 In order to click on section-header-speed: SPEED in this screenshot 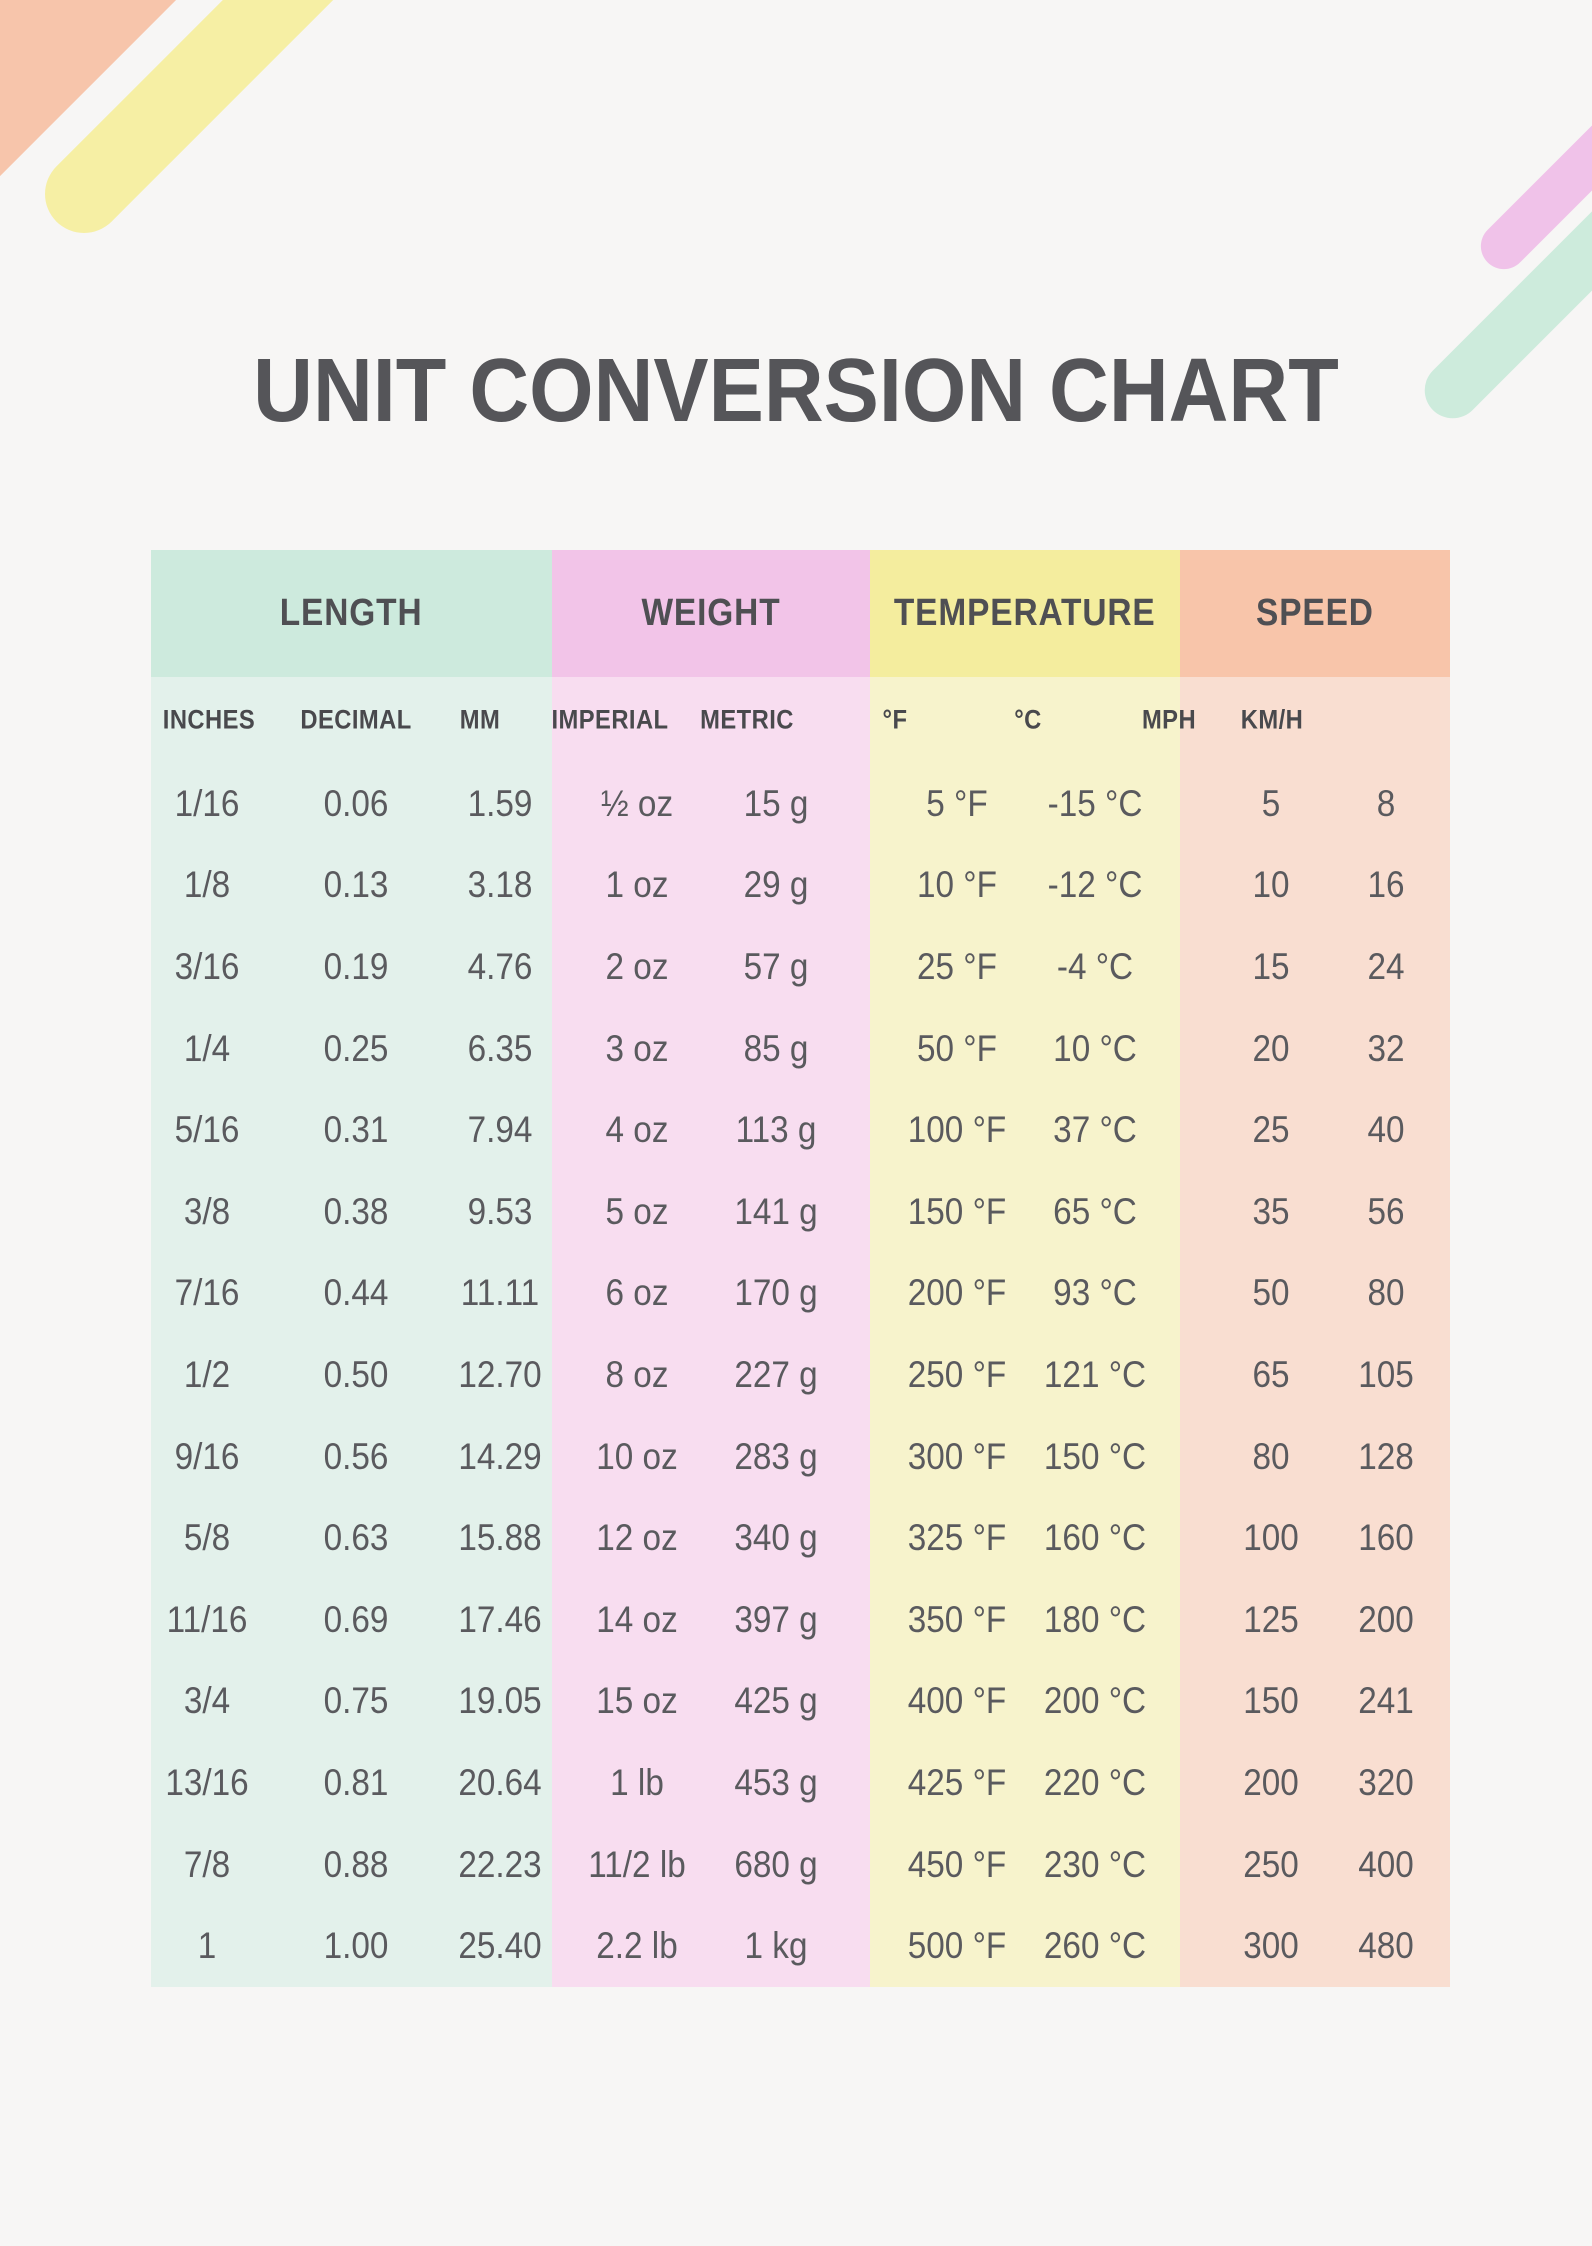, I will do `click(1314, 613)`.